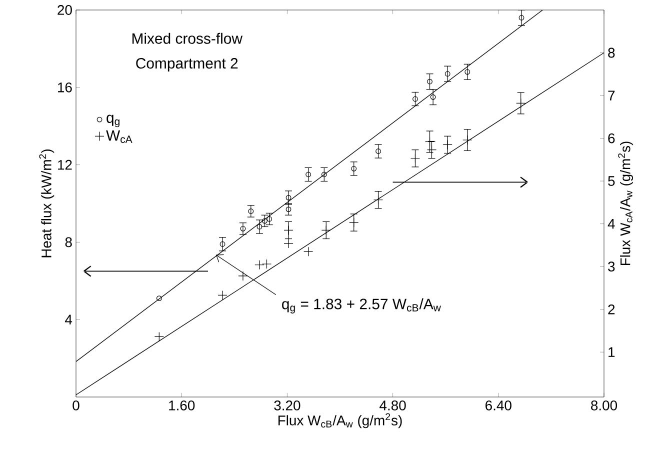  What do you see at coordinates (46, 203) in the screenshot?
I see `y-axis-title: Heat flux (kW/m$^{2}$)` at bounding box center [46, 203].